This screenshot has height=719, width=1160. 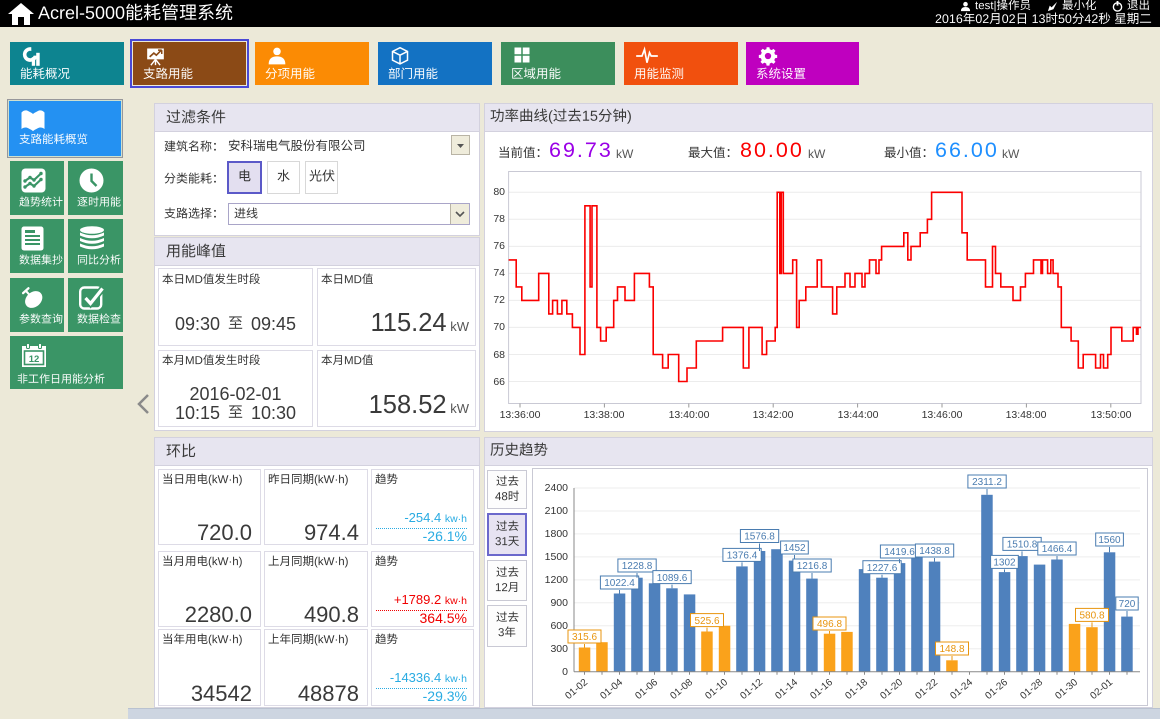 What do you see at coordinates (706, 621) in the screenshot?
I see `svg-text: 525.6` at bounding box center [706, 621].